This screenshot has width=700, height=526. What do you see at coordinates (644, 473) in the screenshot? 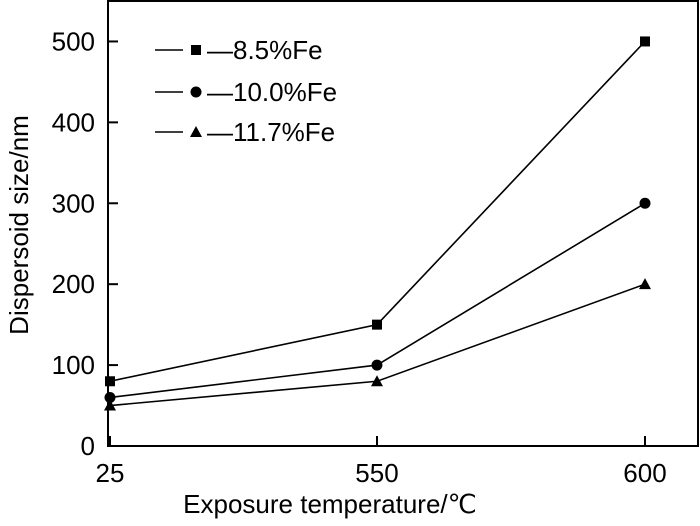
I see `x-tick-label: 600` at bounding box center [644, 473].